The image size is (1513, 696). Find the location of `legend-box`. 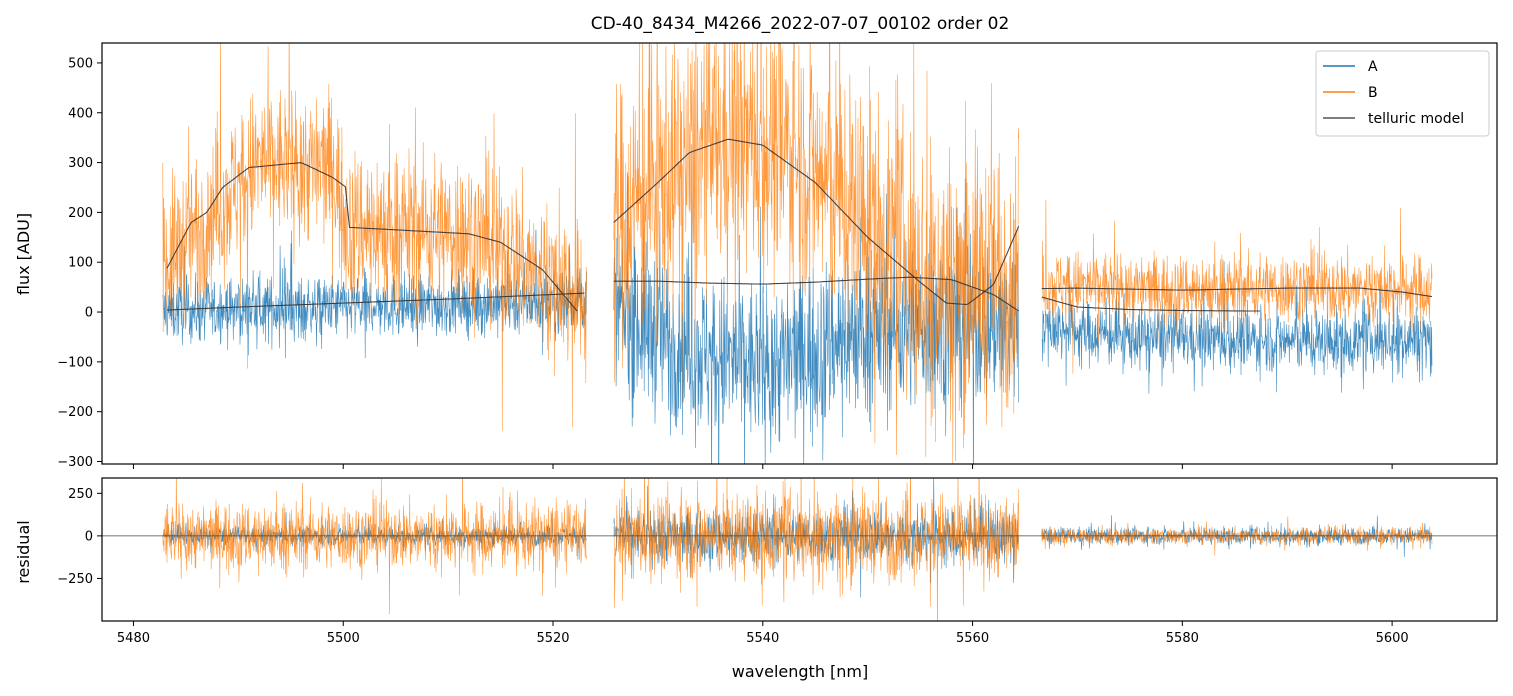

legend-box is located at coordinates (1402, 93).